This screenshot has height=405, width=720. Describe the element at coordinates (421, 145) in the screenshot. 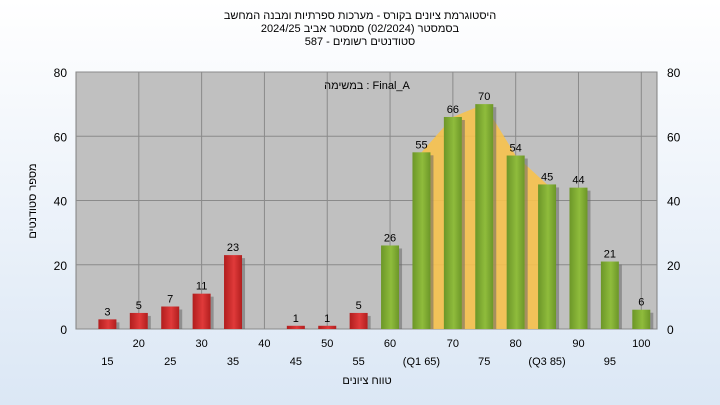

I see `bar-value-label: 55` at that location.